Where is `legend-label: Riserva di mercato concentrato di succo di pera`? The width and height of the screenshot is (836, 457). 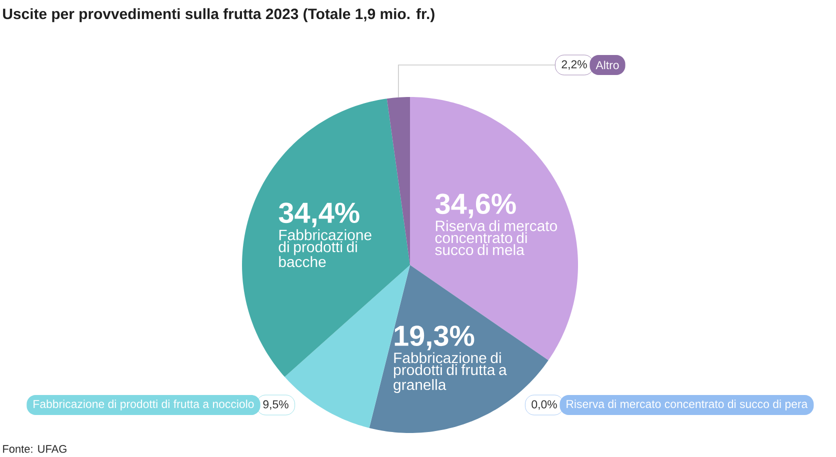
legend-label: Riserva di mercato concentrato di succo di pera is located at coordinates (687, 405).